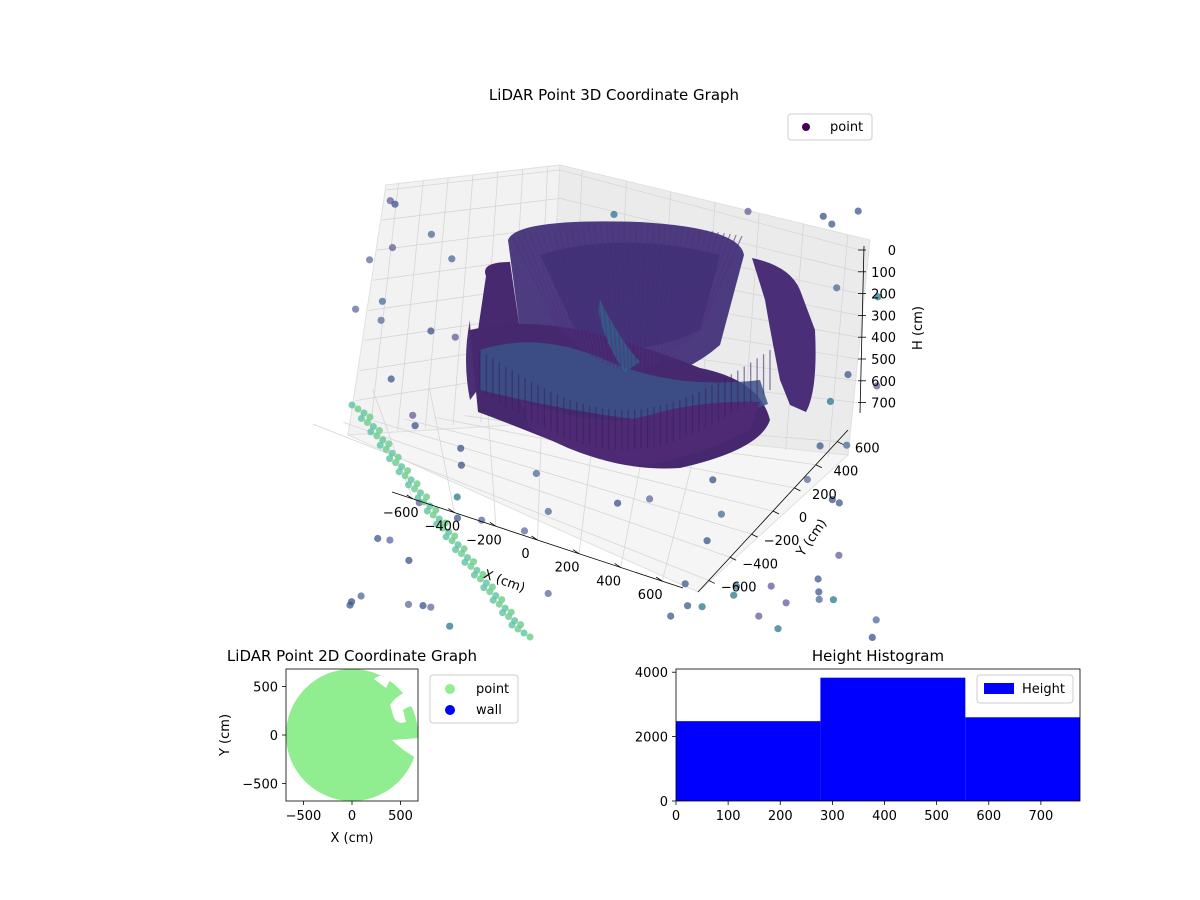 Image resolution: width=1200 pixels, height=900 pixels. What do you see at coordinates (846, 127) in the screenshot?
I see `legend-label-point: point` at bounding box center [846, 127].